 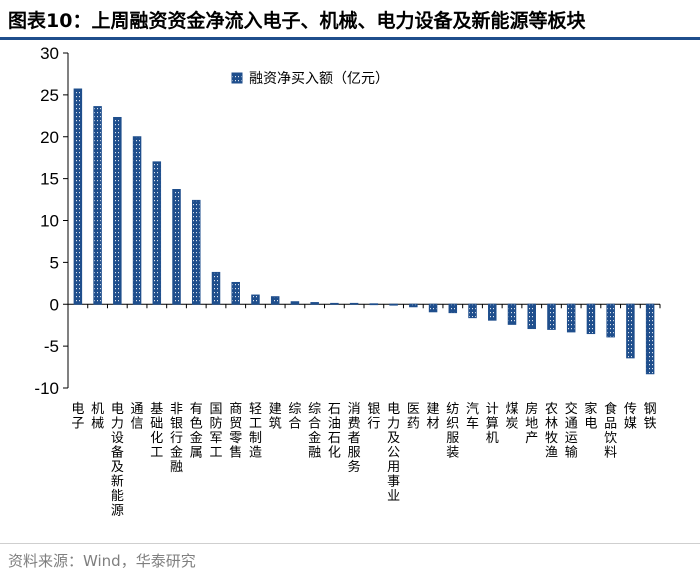 I want to click on footer-rule, so click(x=350, y=543).